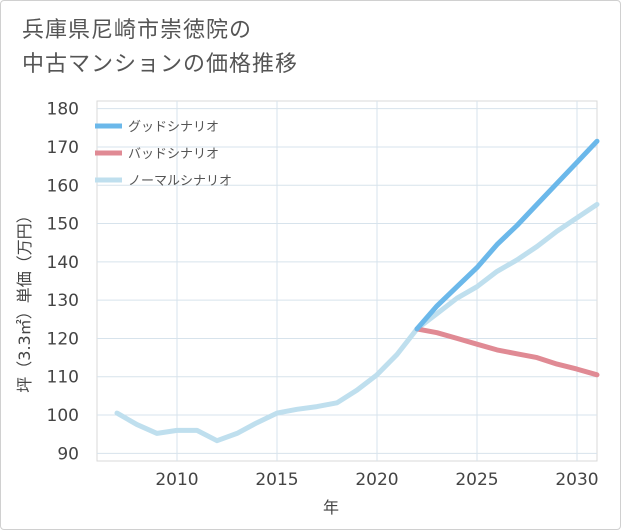  I want to click on y-tick-160: 160, so click(63, 186).